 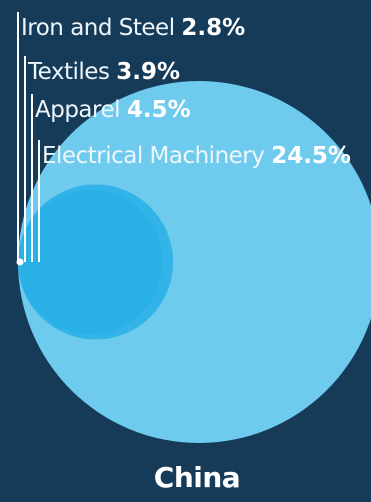 What do you see at coordinates (159, 110) in the screenshot?
I see `value-label: 4.5%` at bounding box center [159, 110].